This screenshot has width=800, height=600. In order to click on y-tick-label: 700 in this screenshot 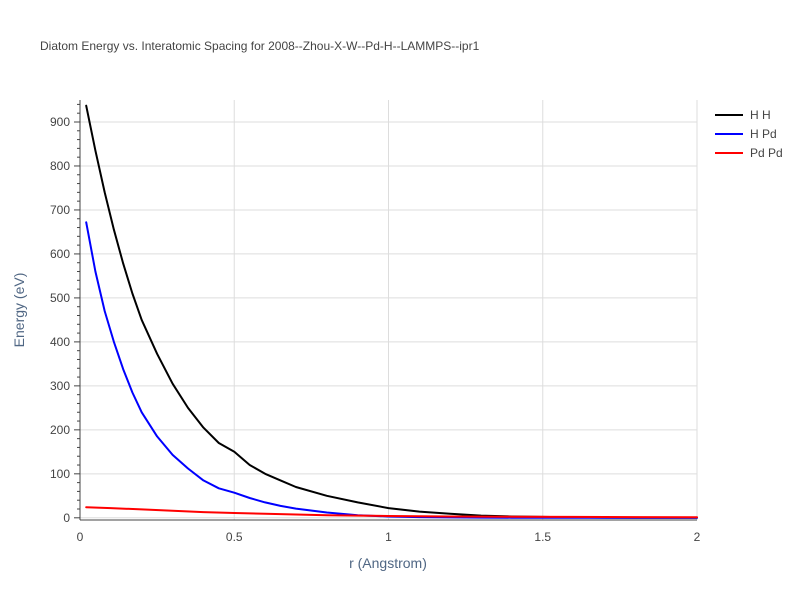, I will do `click(60, 210)`.